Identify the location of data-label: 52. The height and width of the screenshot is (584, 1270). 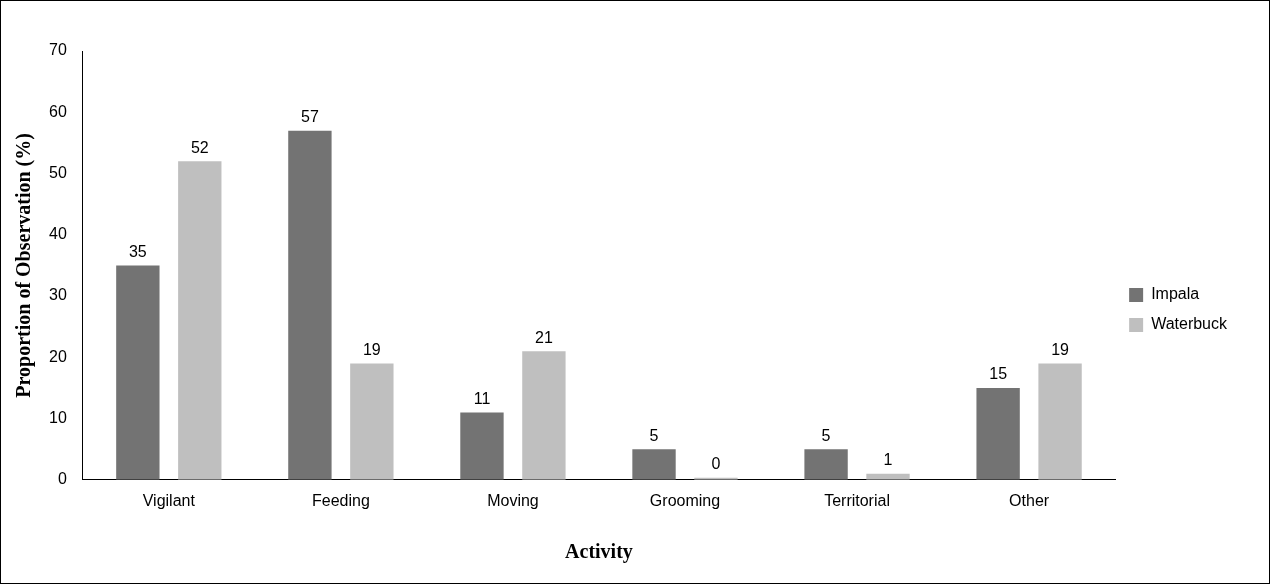
(199, 147).